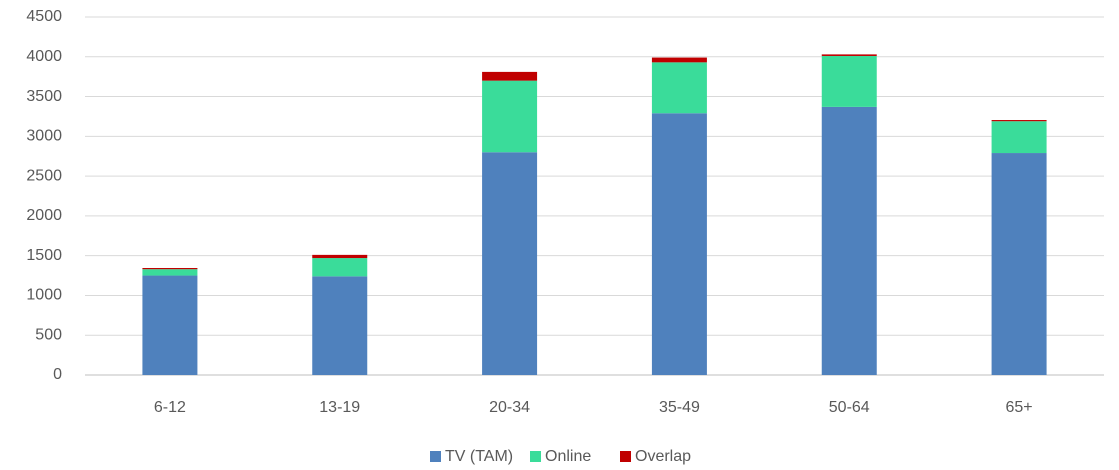 This screenshot has height=470, width=1119. Describe the element at coordinates (44, 295) in the screenshot. I see `y-tick-label: 1000` at that location.